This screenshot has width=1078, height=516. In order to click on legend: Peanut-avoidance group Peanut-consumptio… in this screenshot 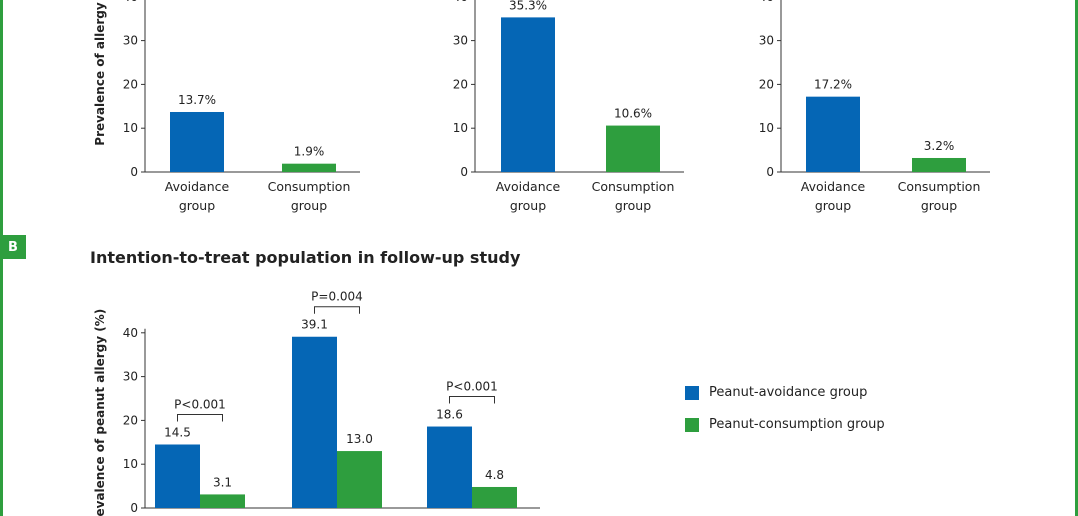, I will do `click(785, 417)`.